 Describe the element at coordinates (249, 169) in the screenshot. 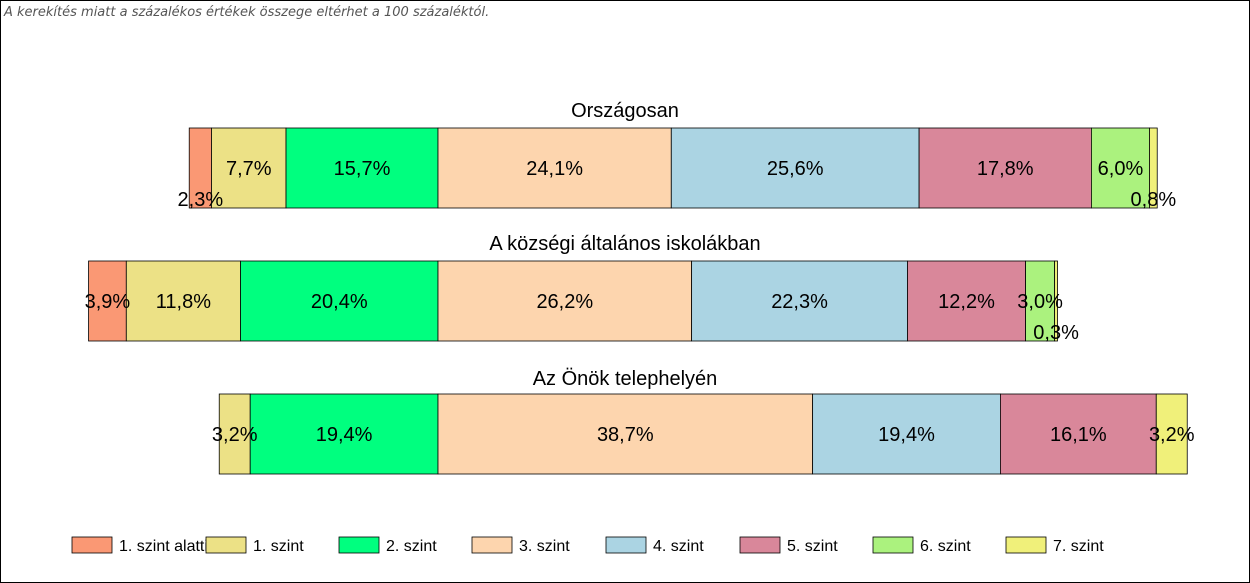

I see `data-label: 7,7%` at that location.